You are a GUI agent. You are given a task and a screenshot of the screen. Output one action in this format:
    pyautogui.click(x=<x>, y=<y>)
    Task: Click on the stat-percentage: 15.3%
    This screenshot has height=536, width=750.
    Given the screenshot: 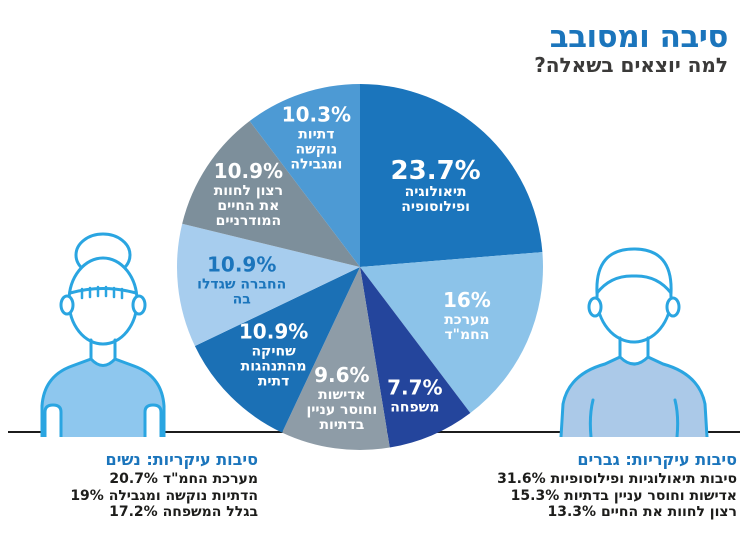 What is the action you would take?
    pyautogui.click(x=535, y=495)
    